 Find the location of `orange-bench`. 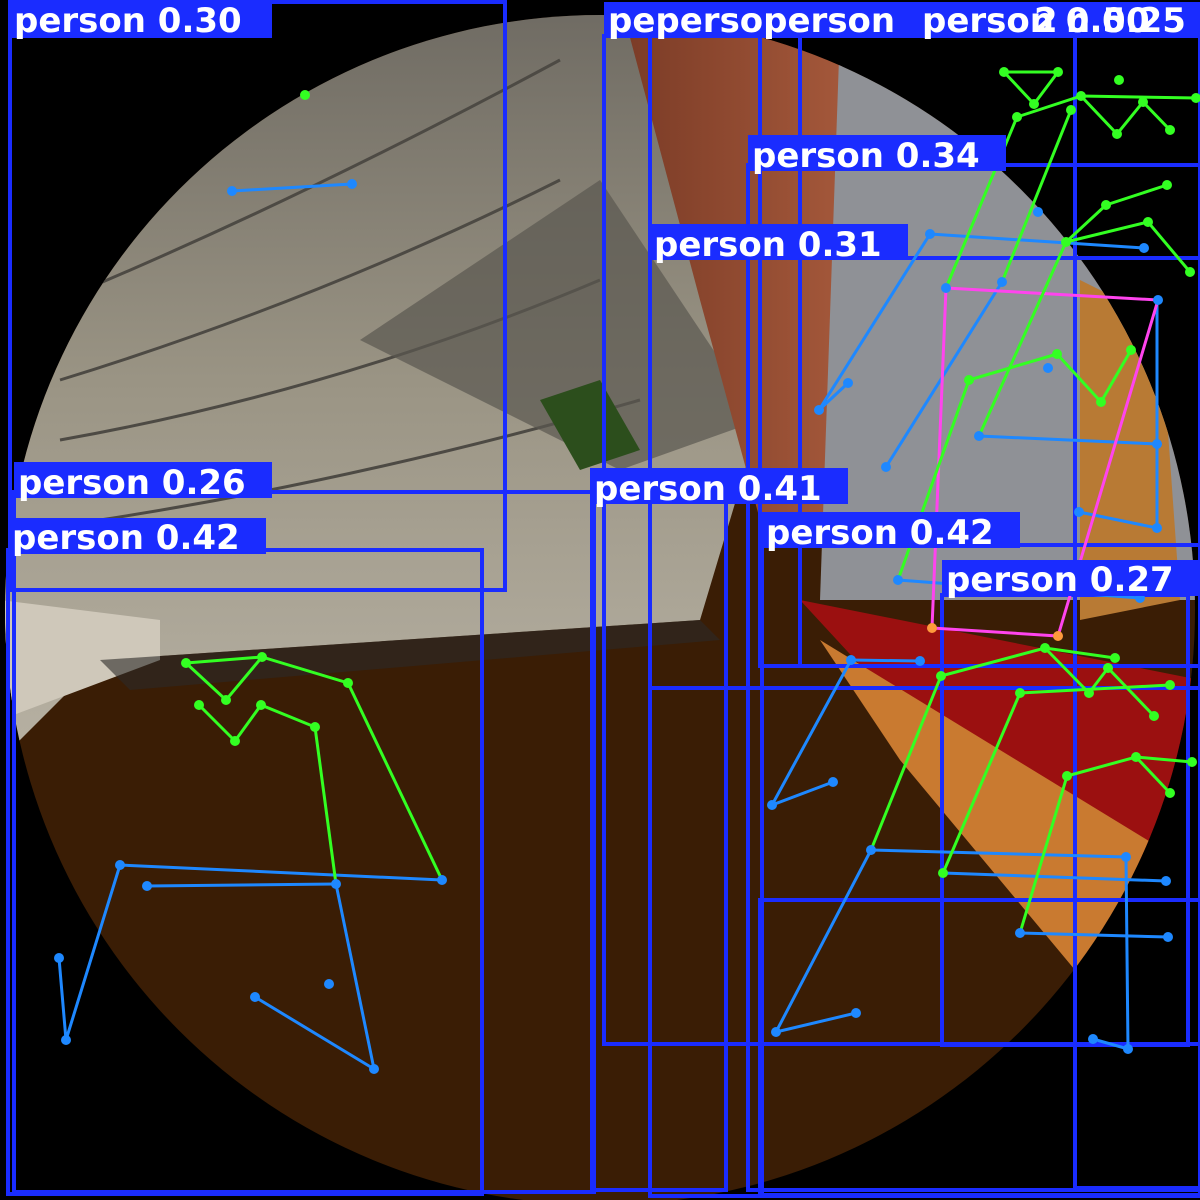

orange-bench is located at coordinates (1000, 820).